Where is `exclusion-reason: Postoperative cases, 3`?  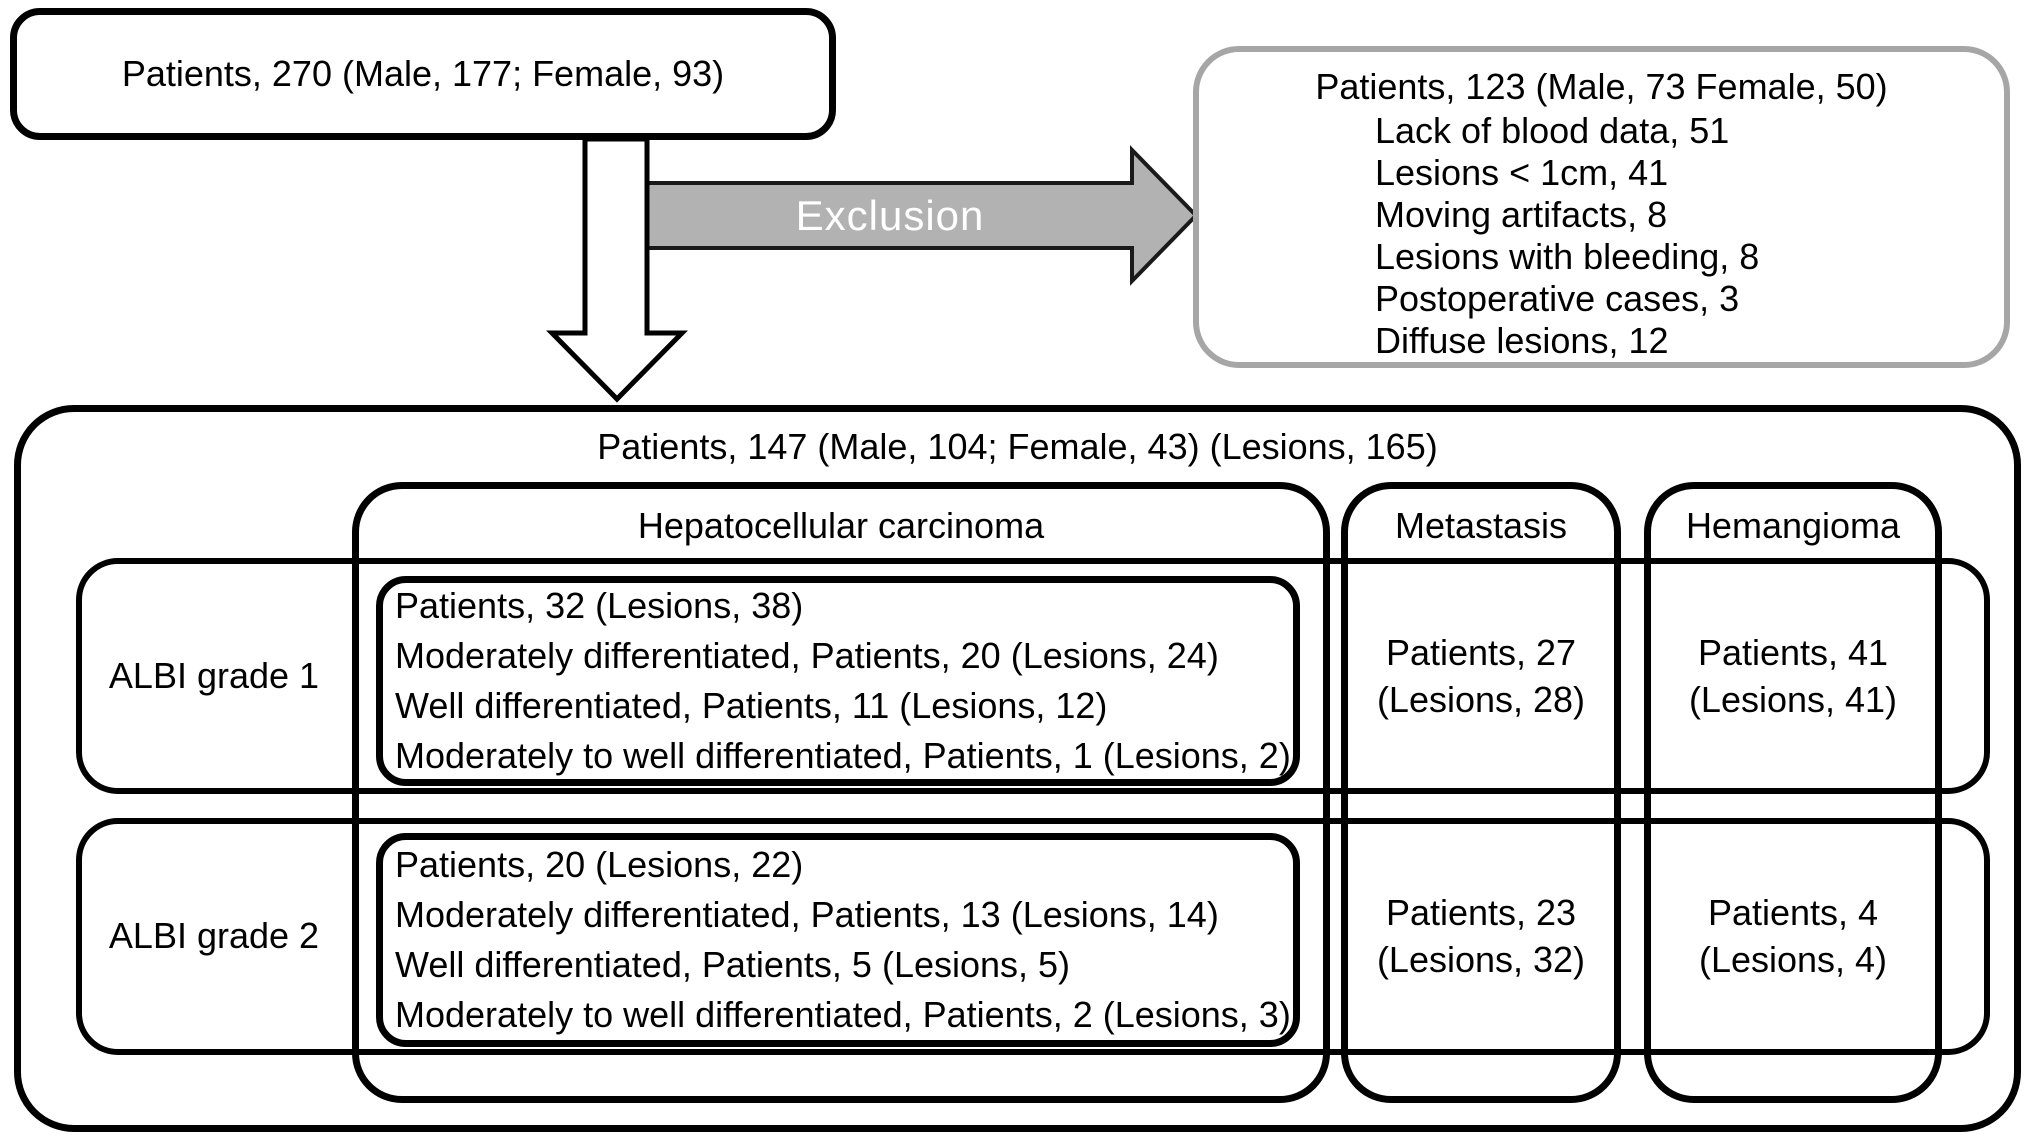 exclusion-reason: Postoperative cases, 3 is located at coordinates (1557, 298).